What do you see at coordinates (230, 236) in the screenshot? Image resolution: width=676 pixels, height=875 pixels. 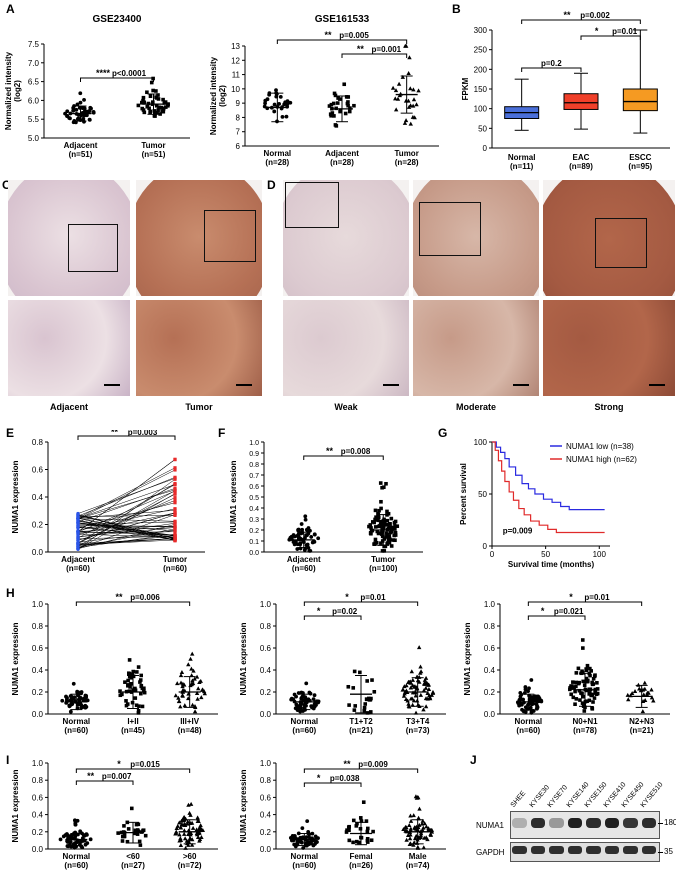 I see `zoom-box` at bounding box center [230, 236].